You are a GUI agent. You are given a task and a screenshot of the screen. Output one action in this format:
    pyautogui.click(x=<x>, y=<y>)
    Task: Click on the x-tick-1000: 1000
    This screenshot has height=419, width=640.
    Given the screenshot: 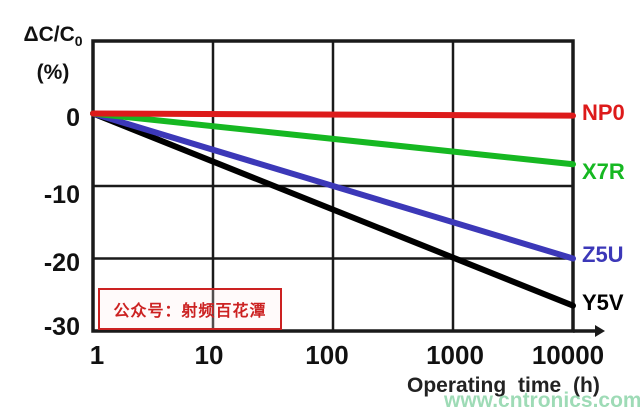 What is the action you would take?
    pyautogui.click(x=455, y=355)
    